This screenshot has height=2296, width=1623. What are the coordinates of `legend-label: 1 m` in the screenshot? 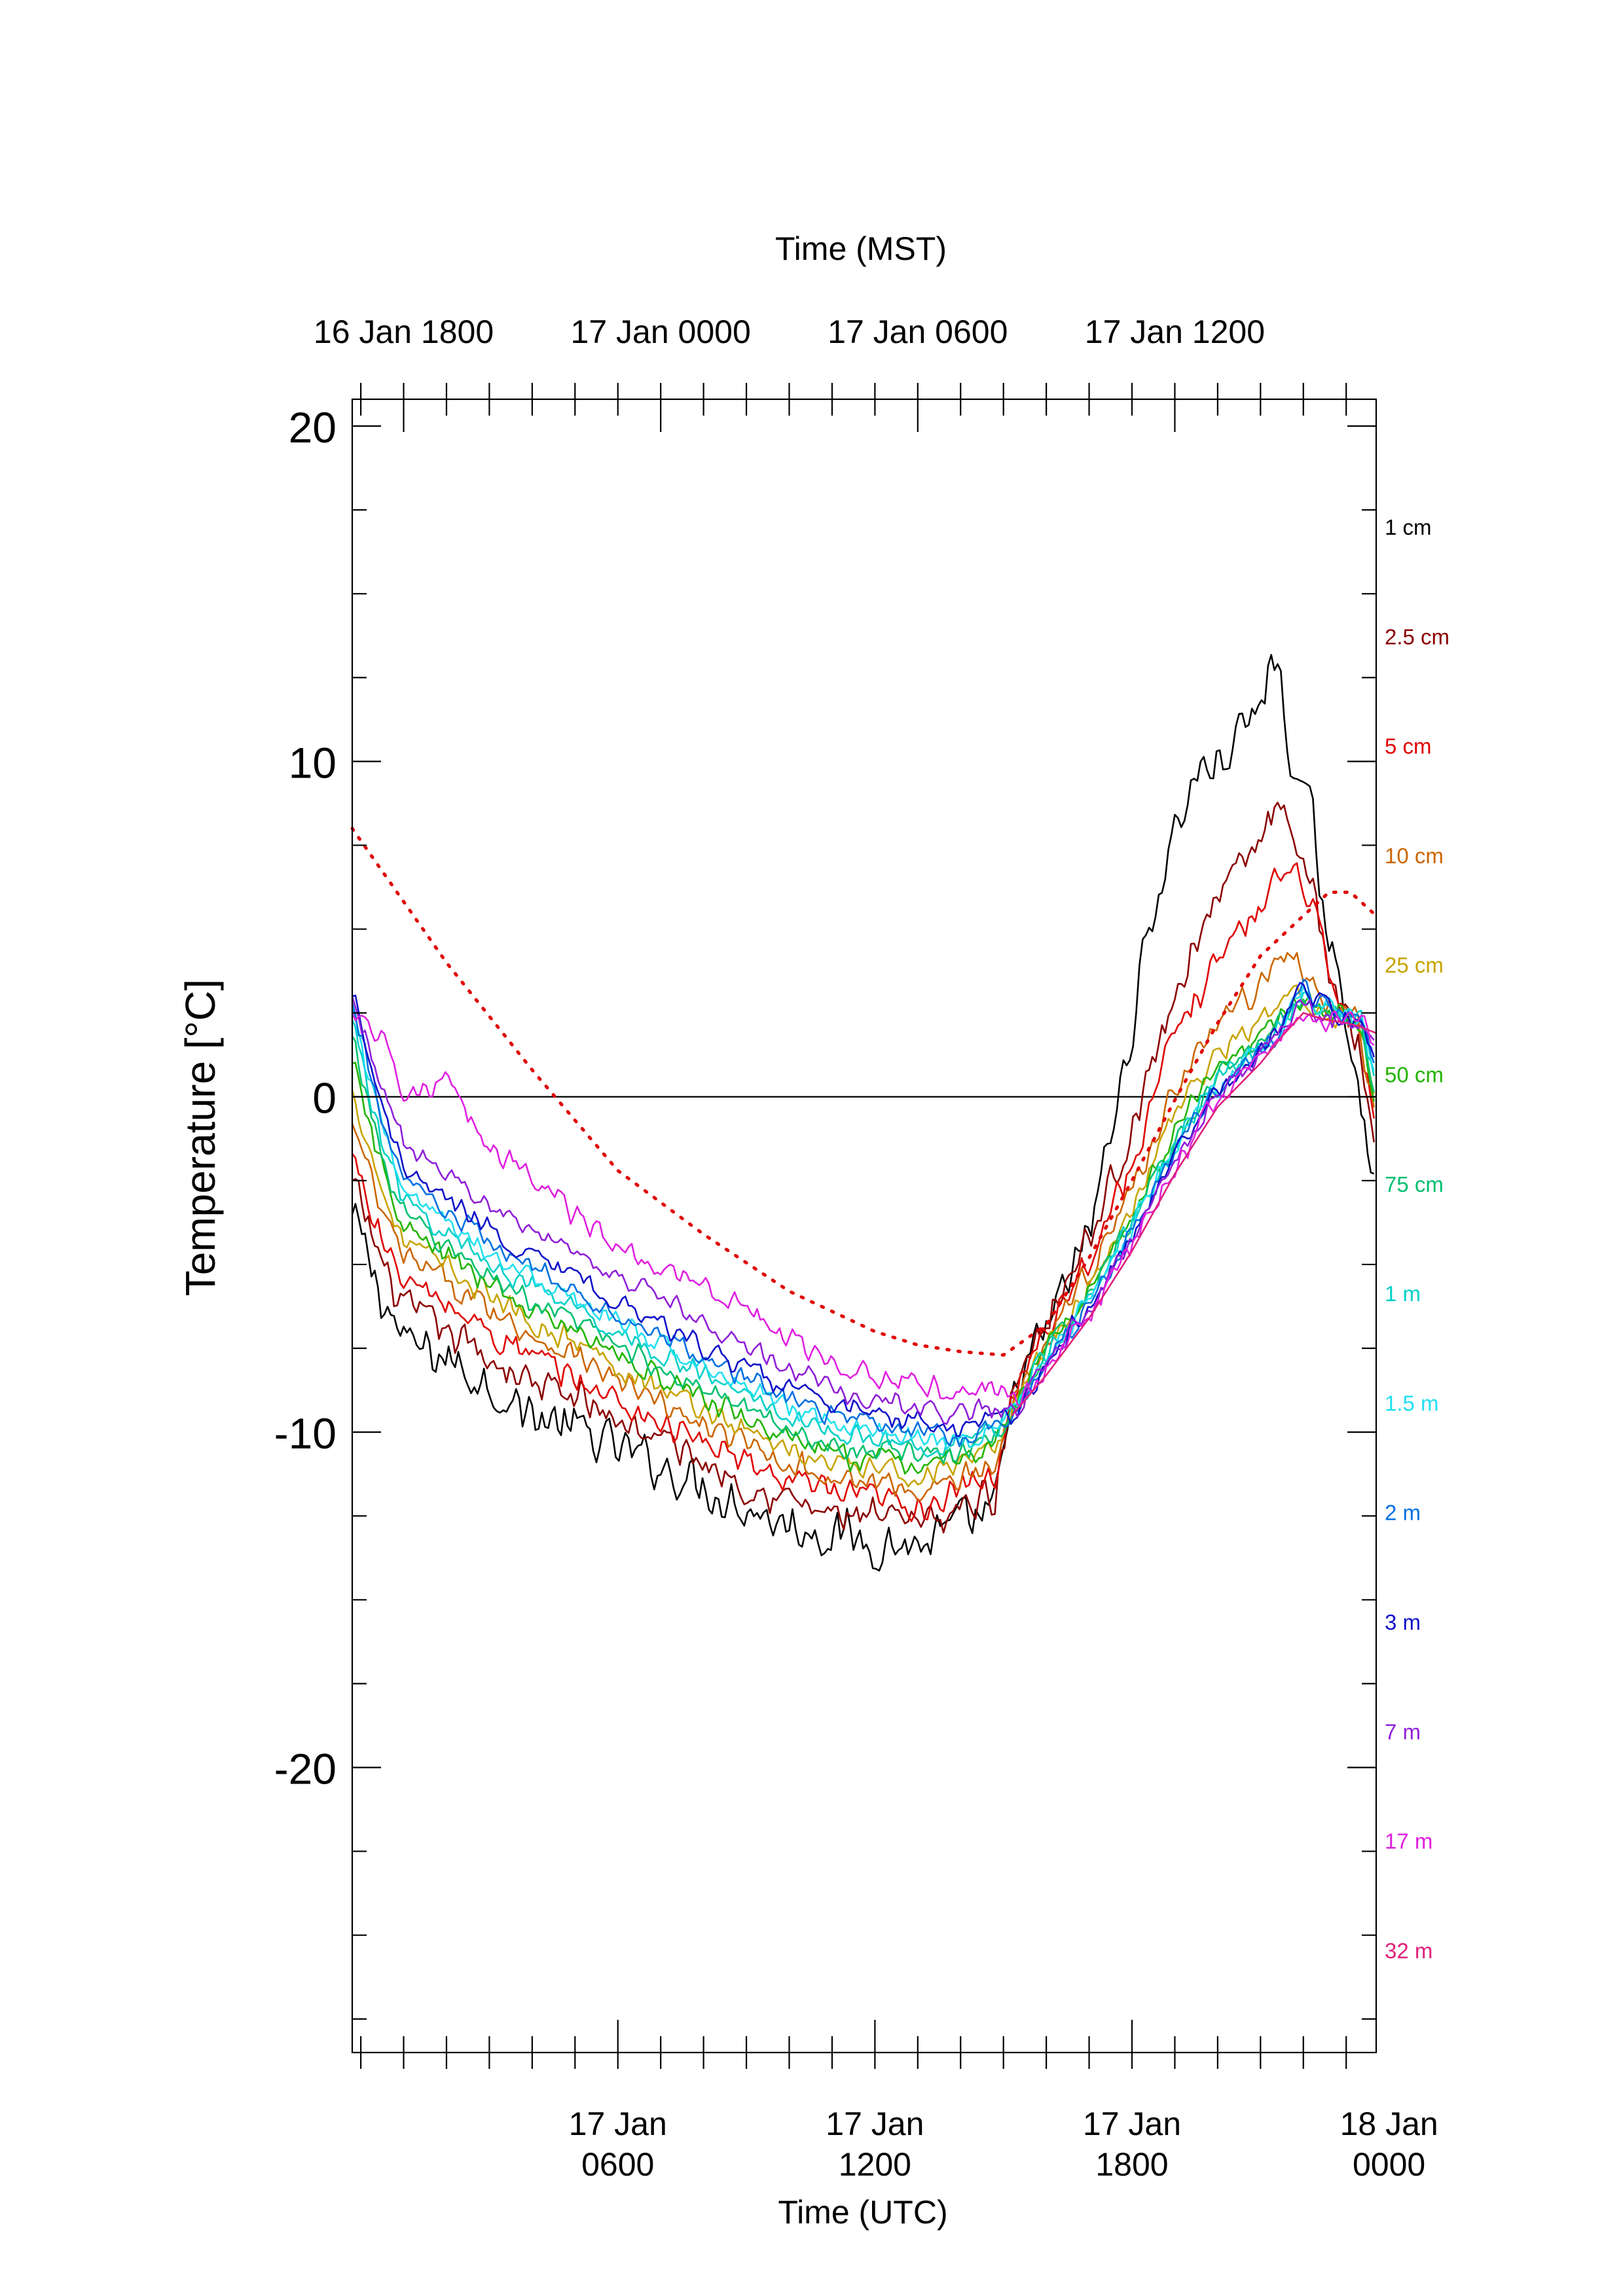 It's located at (1403, 1294).